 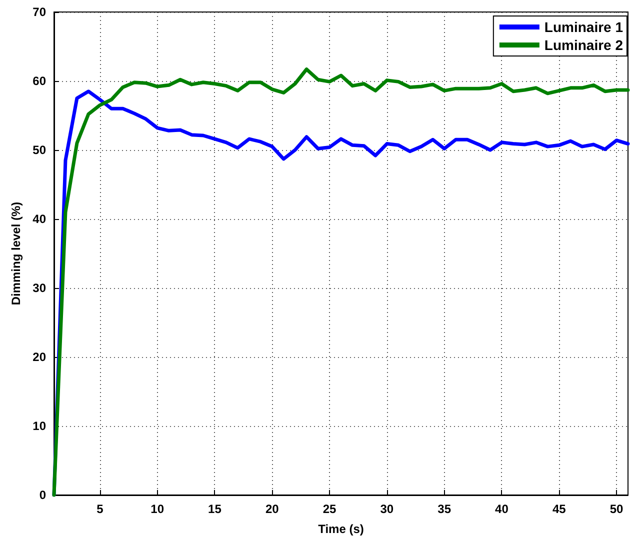 What do you see at coordinates (559, 509) in the screenshot?
I see `x-tick-label: 45` at bounding box center [559, 509].